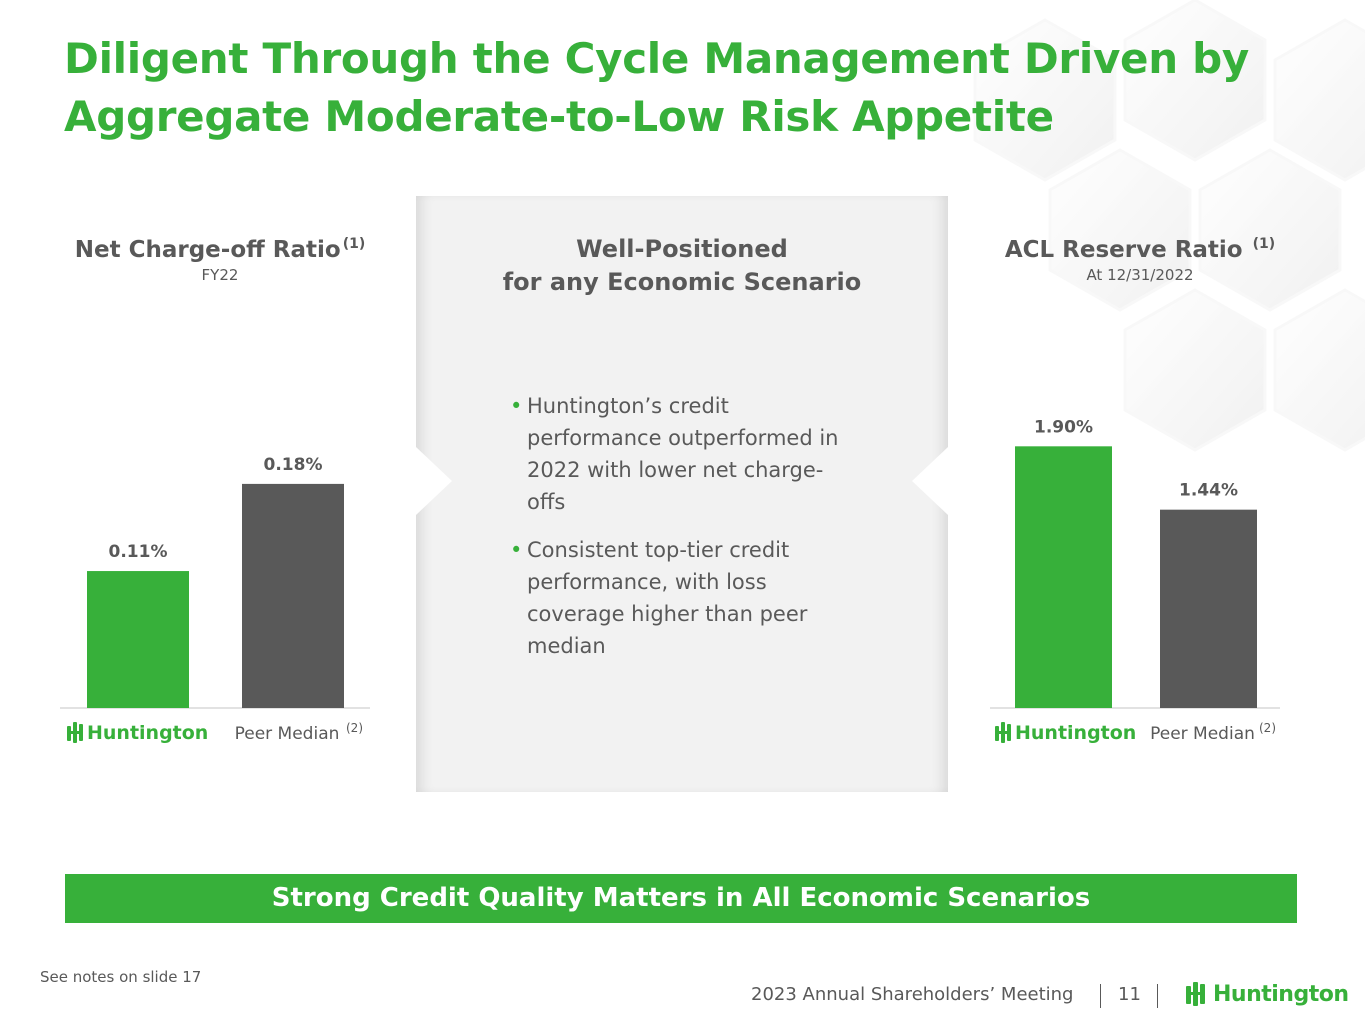  I want to click on panel-title-line2: for any Economic Scenario, so click(682, 282).